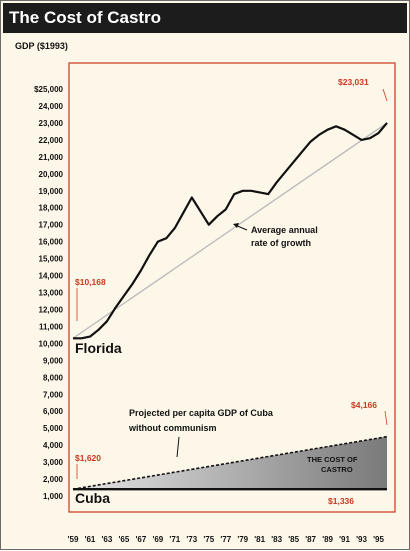  I want to click on callout-florida-start: $10,168, so click(90, 282).